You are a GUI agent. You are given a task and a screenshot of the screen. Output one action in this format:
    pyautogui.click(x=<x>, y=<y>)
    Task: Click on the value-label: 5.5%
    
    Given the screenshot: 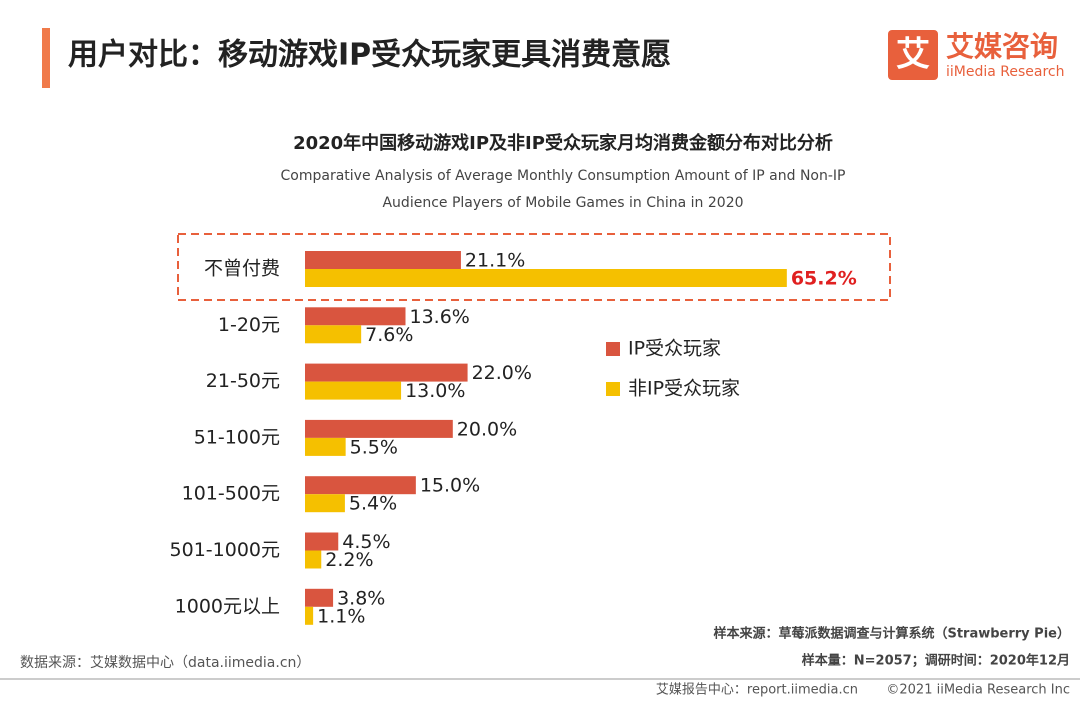 What is the action you would take?
    pyautogui.click(x=374, y=447)
    